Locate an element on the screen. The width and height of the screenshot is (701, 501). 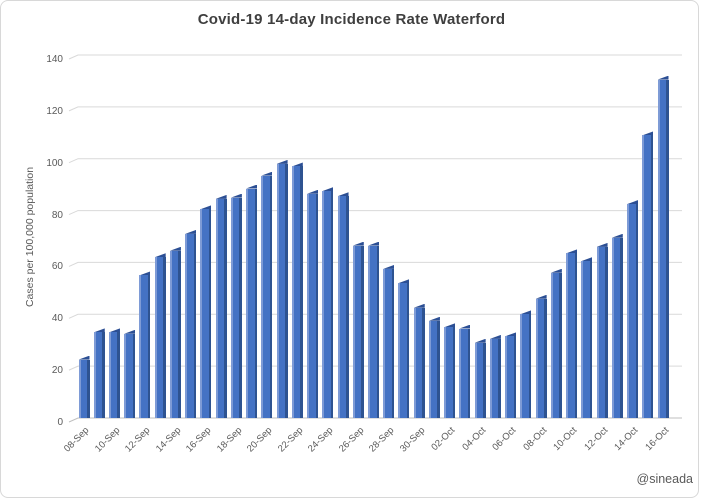
watermark: @sineada is located at coordinates (664, 479).